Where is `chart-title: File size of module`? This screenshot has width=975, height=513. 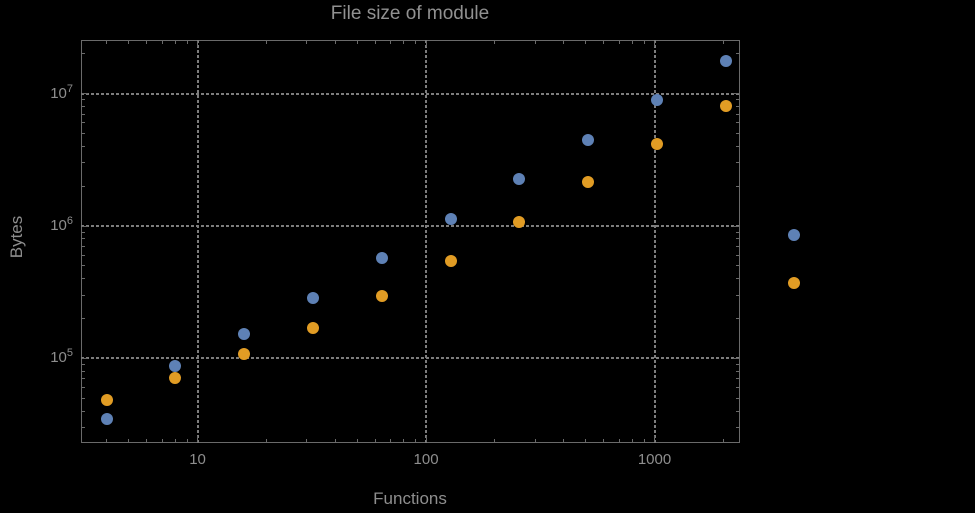
chart-title: File size of module is located at coordinates (410, 13).